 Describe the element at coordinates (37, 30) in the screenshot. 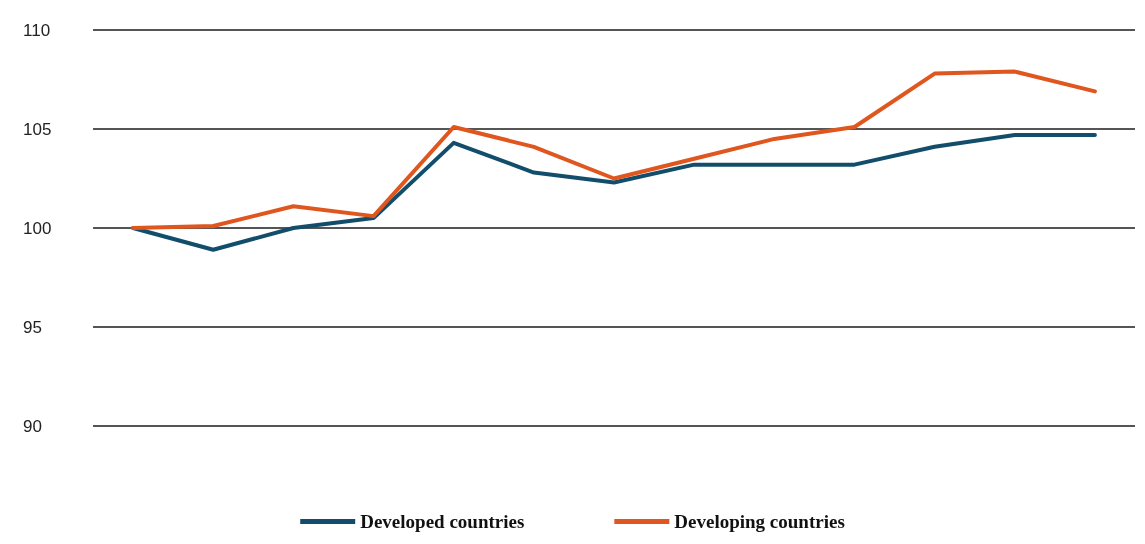

I see `y-tick-label: 110` at that location.